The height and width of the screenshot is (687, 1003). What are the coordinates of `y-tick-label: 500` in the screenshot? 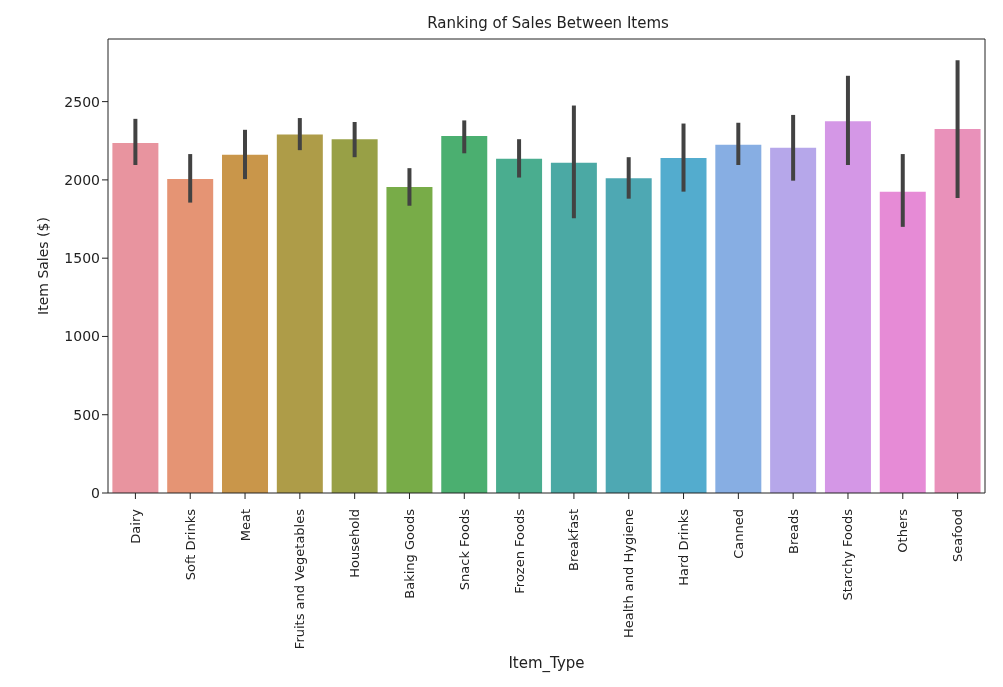 It's located at (86, 414).